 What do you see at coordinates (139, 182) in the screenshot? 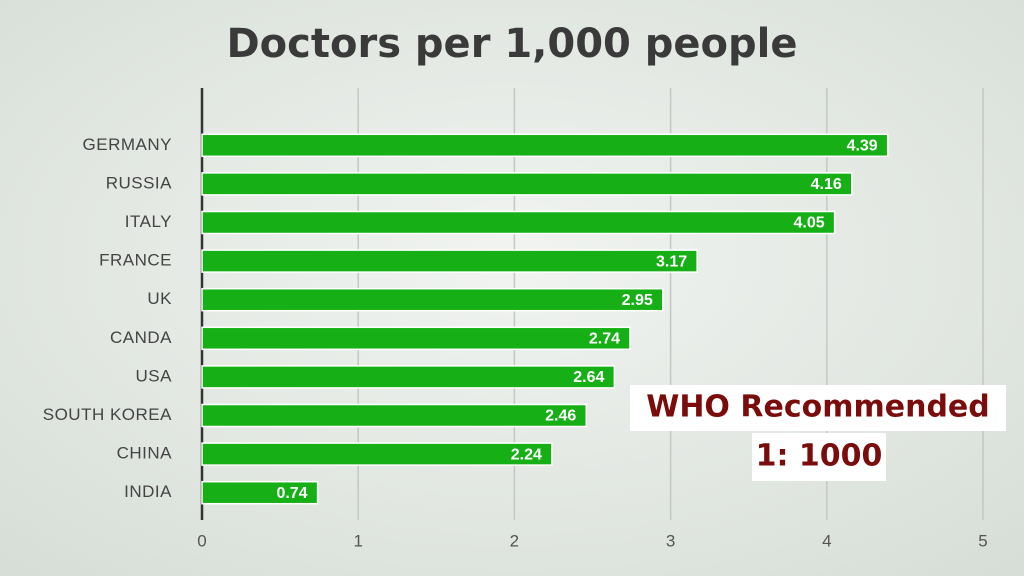
I see `y-tick-label: RUSSIA` at bounding box center [139, 182].